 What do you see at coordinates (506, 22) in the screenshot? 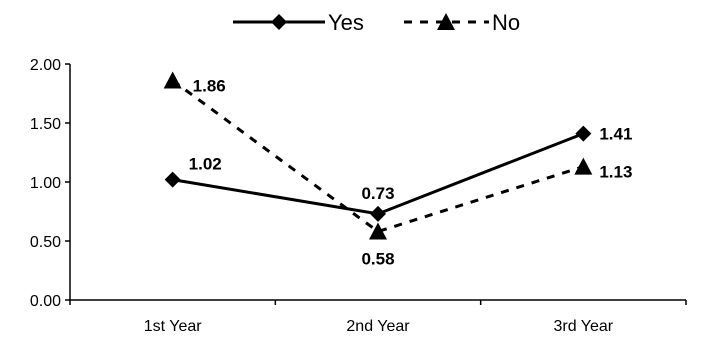
I see `legend-label-no: No` at bounding box center [506, 22].